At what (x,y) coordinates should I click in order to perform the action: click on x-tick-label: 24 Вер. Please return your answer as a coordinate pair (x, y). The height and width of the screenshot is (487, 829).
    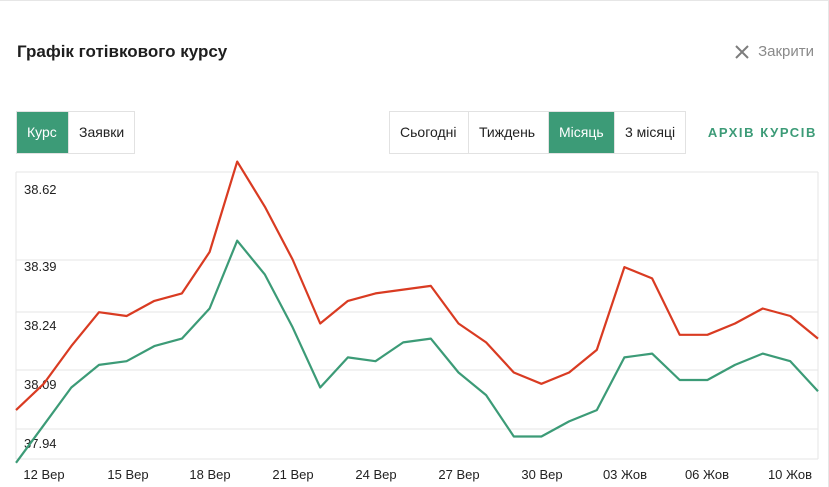
    Looking at the image, I should click on (375, 474).